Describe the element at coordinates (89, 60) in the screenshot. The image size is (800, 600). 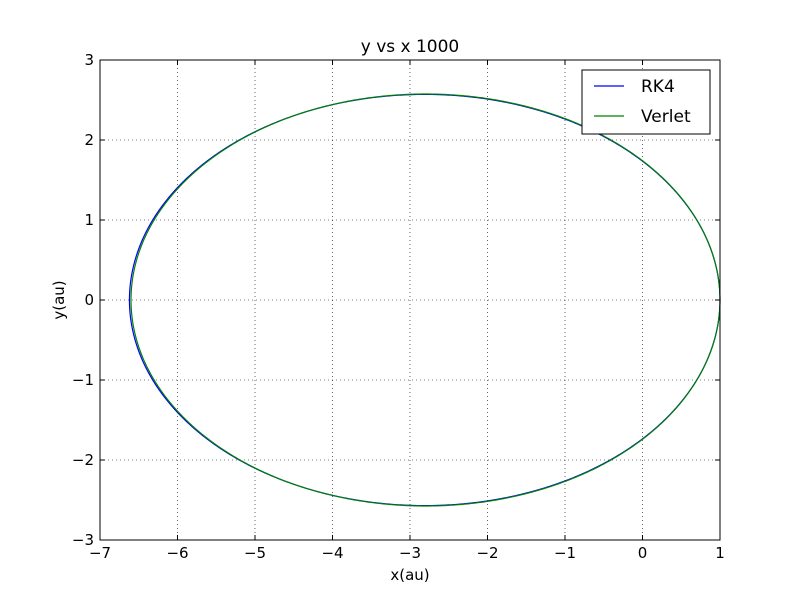
I see `y-tick-label: 3` at that location.